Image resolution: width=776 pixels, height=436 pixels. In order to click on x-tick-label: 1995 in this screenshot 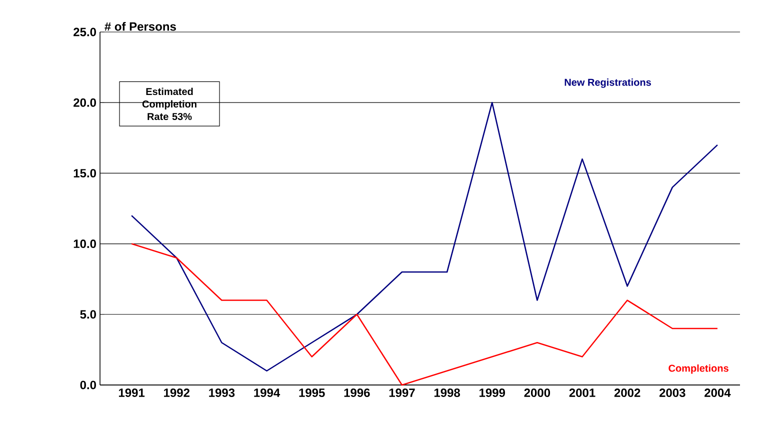, I will do `click(312, 393)`.